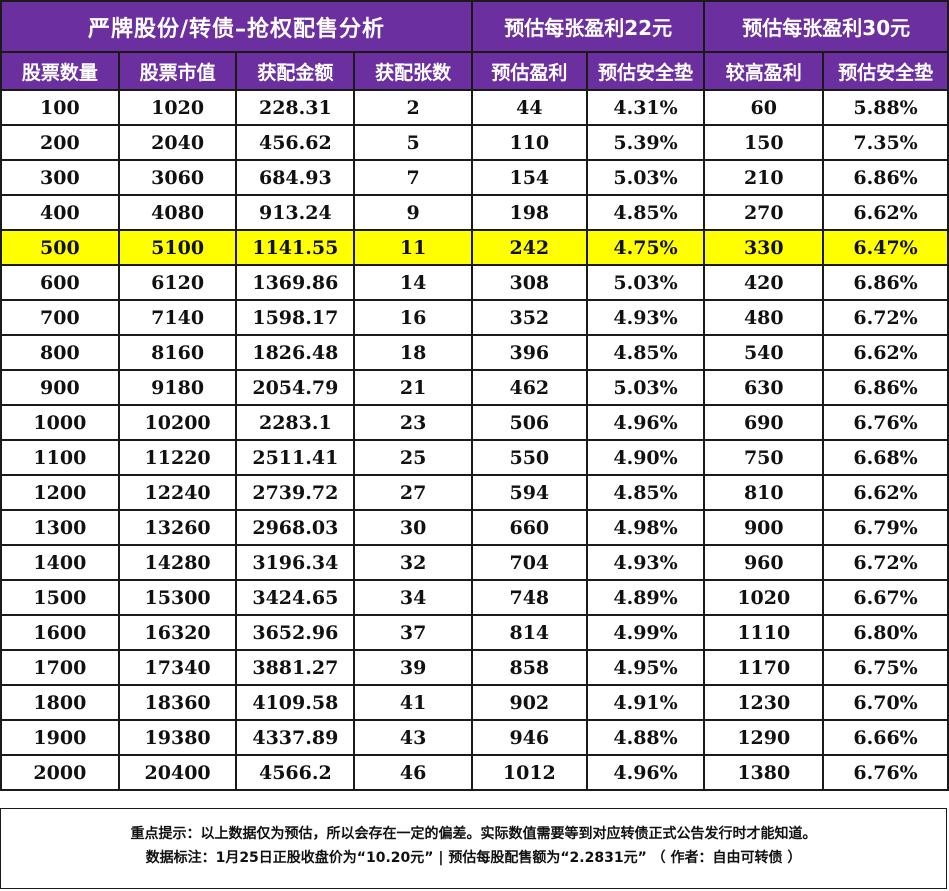 The image size is (949, 891). Describe the element at coordinates (413, 737) in the screenshot. I see `cell-allotment-units: 43` at that location.